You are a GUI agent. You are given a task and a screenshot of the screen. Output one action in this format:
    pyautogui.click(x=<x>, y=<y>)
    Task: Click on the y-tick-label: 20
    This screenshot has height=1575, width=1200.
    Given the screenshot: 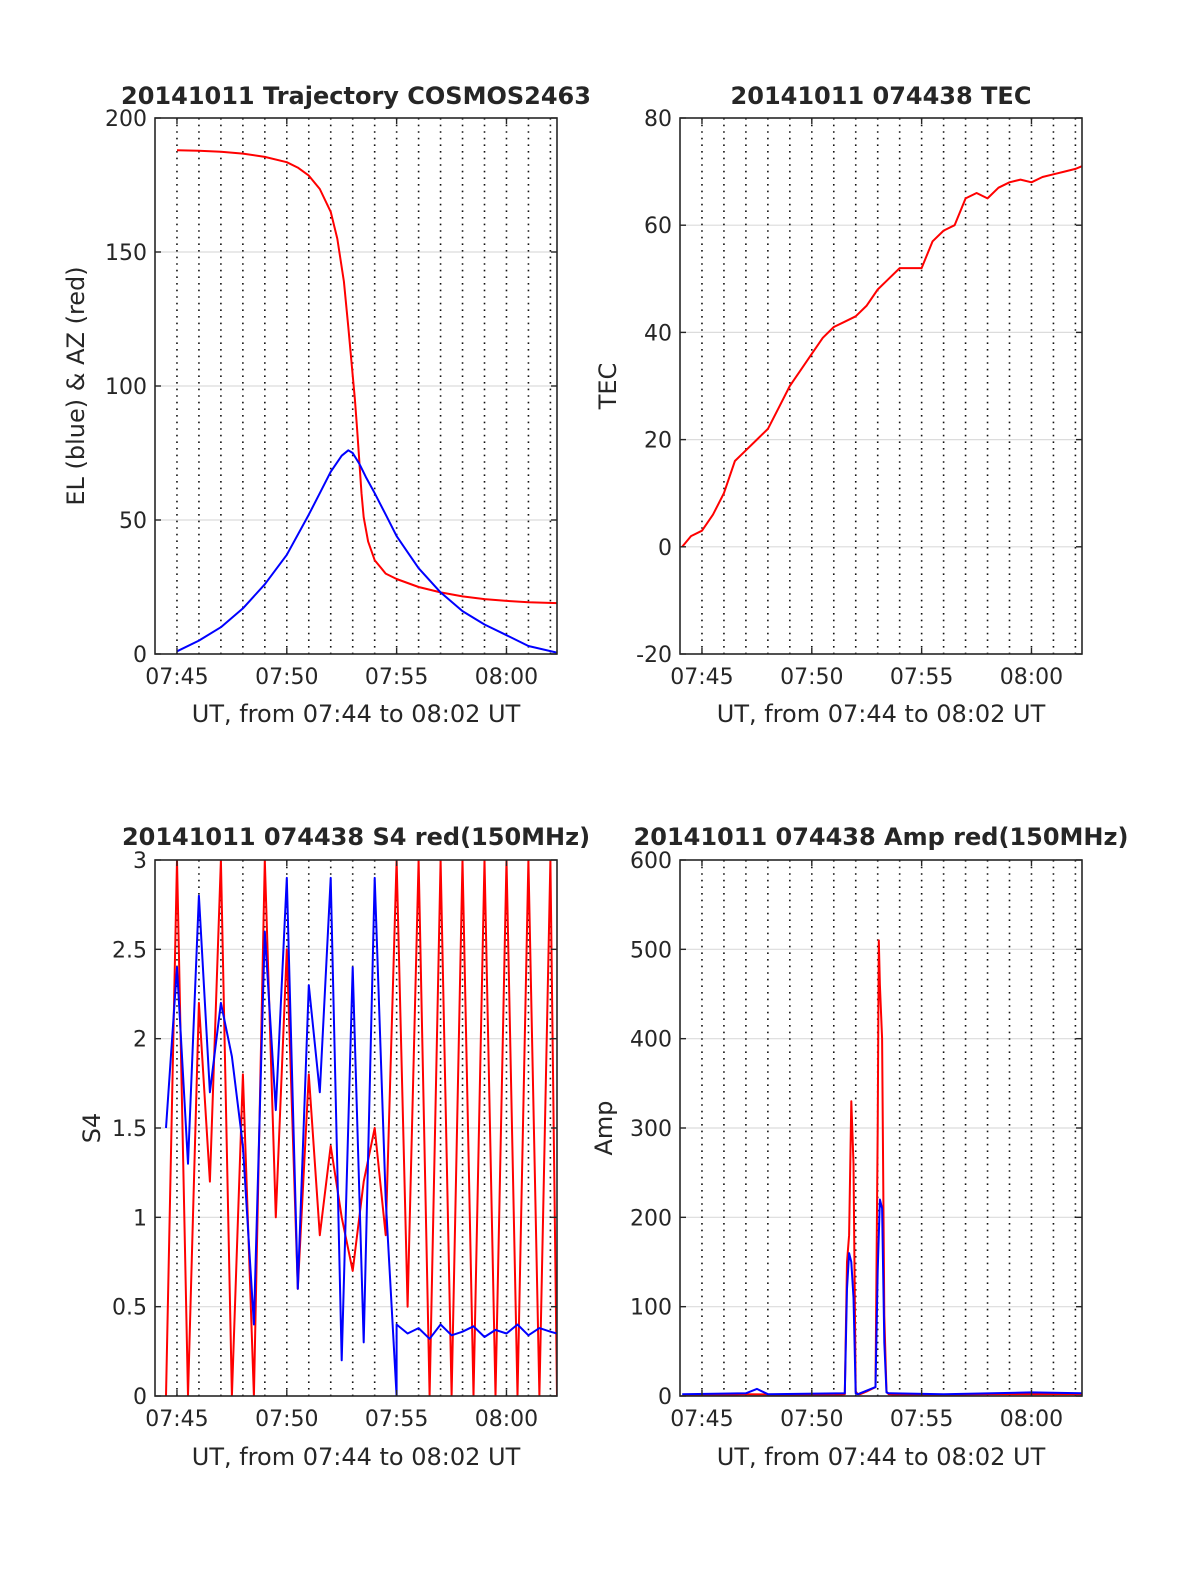 What is the action you would take?
    pyautogui.click(x=658, y=441)
    